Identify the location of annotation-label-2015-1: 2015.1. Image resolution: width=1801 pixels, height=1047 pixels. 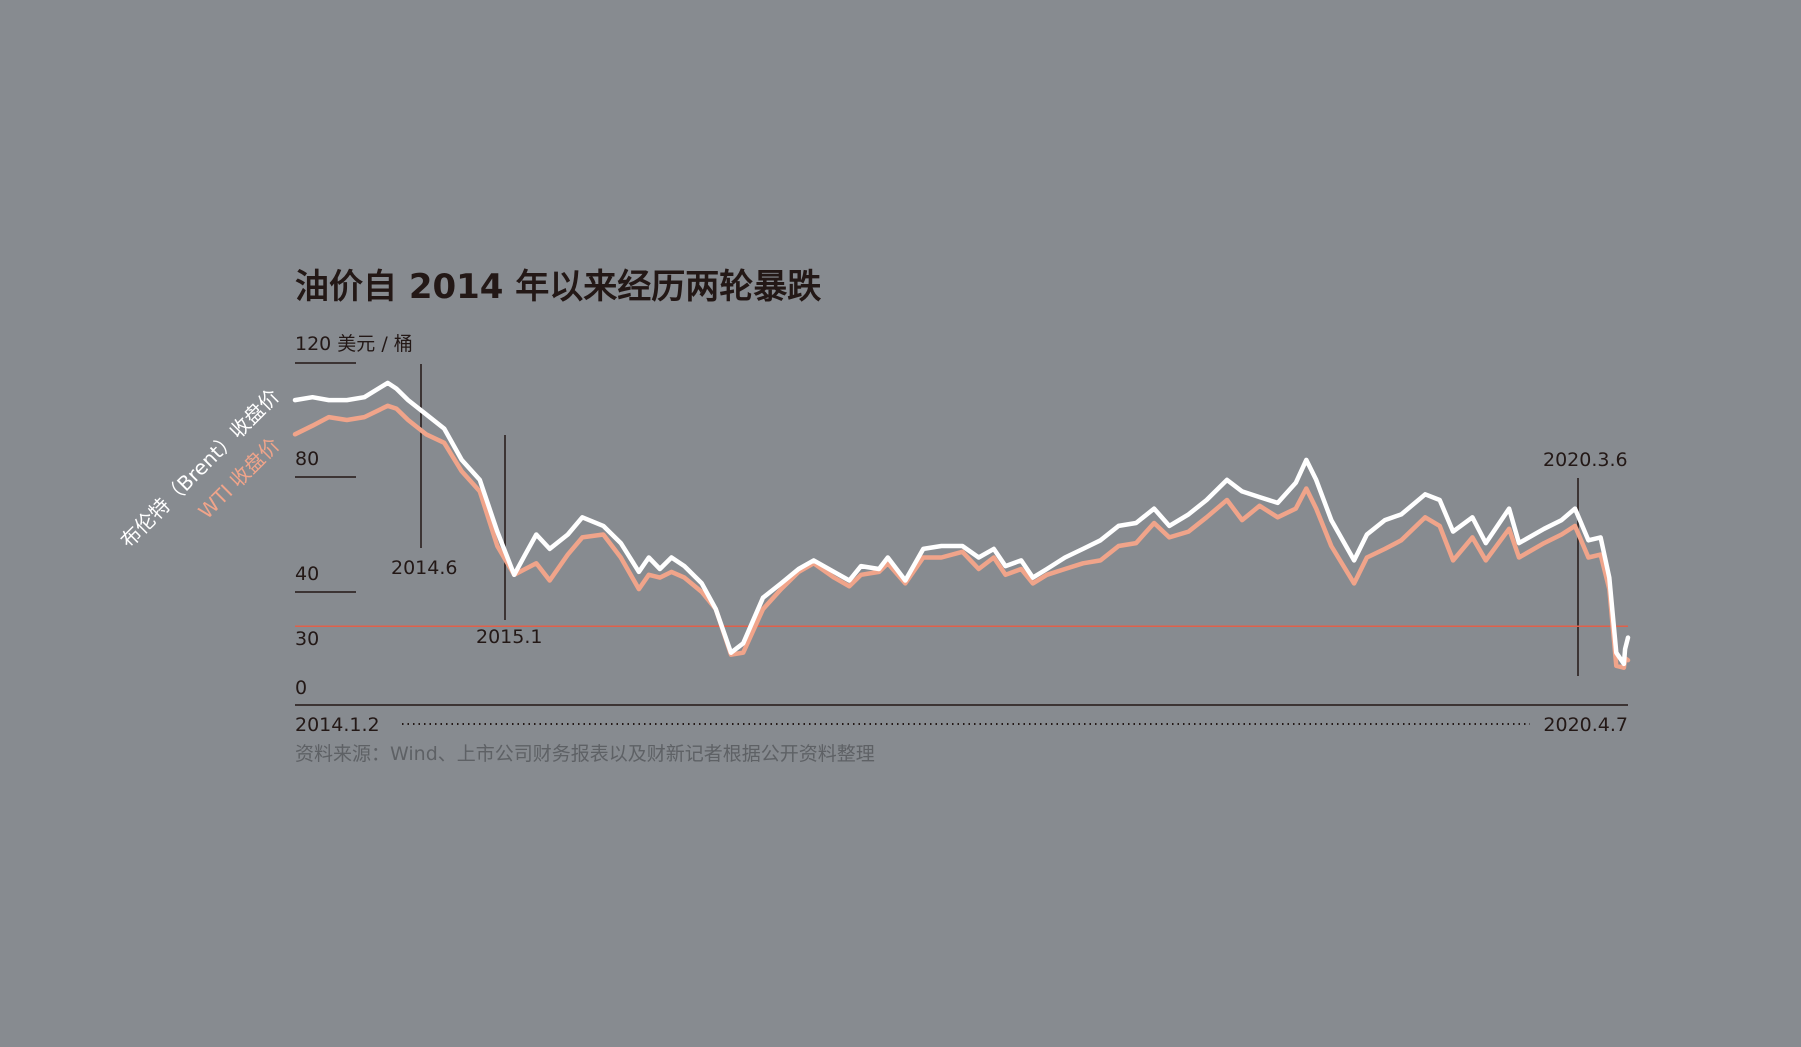
(509, 637).